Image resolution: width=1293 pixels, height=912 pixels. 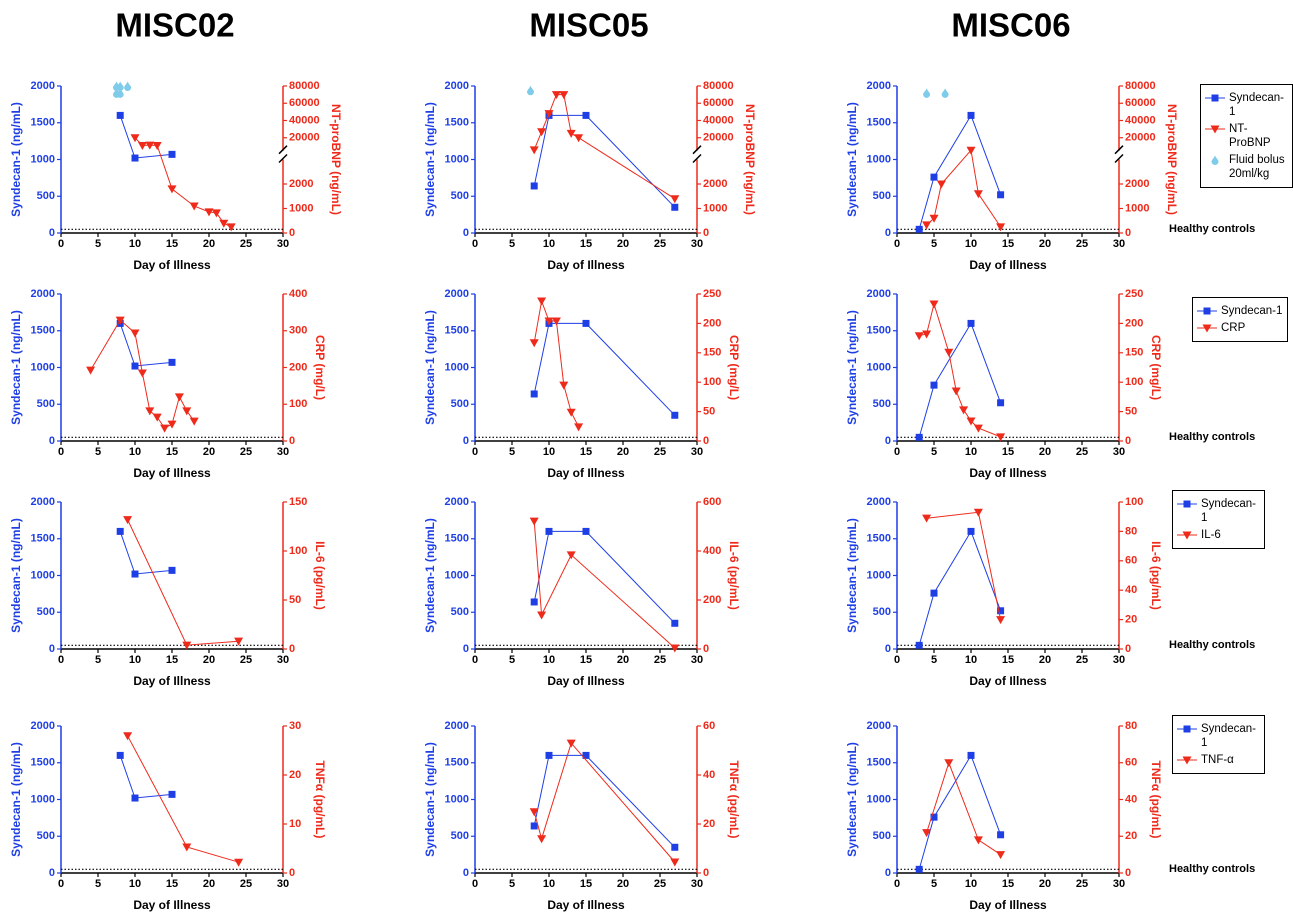 What do you see at coordinates (709, 775) in the screenshot?
I see `y2-tick-label: 40` at bounding box center [709, 775].